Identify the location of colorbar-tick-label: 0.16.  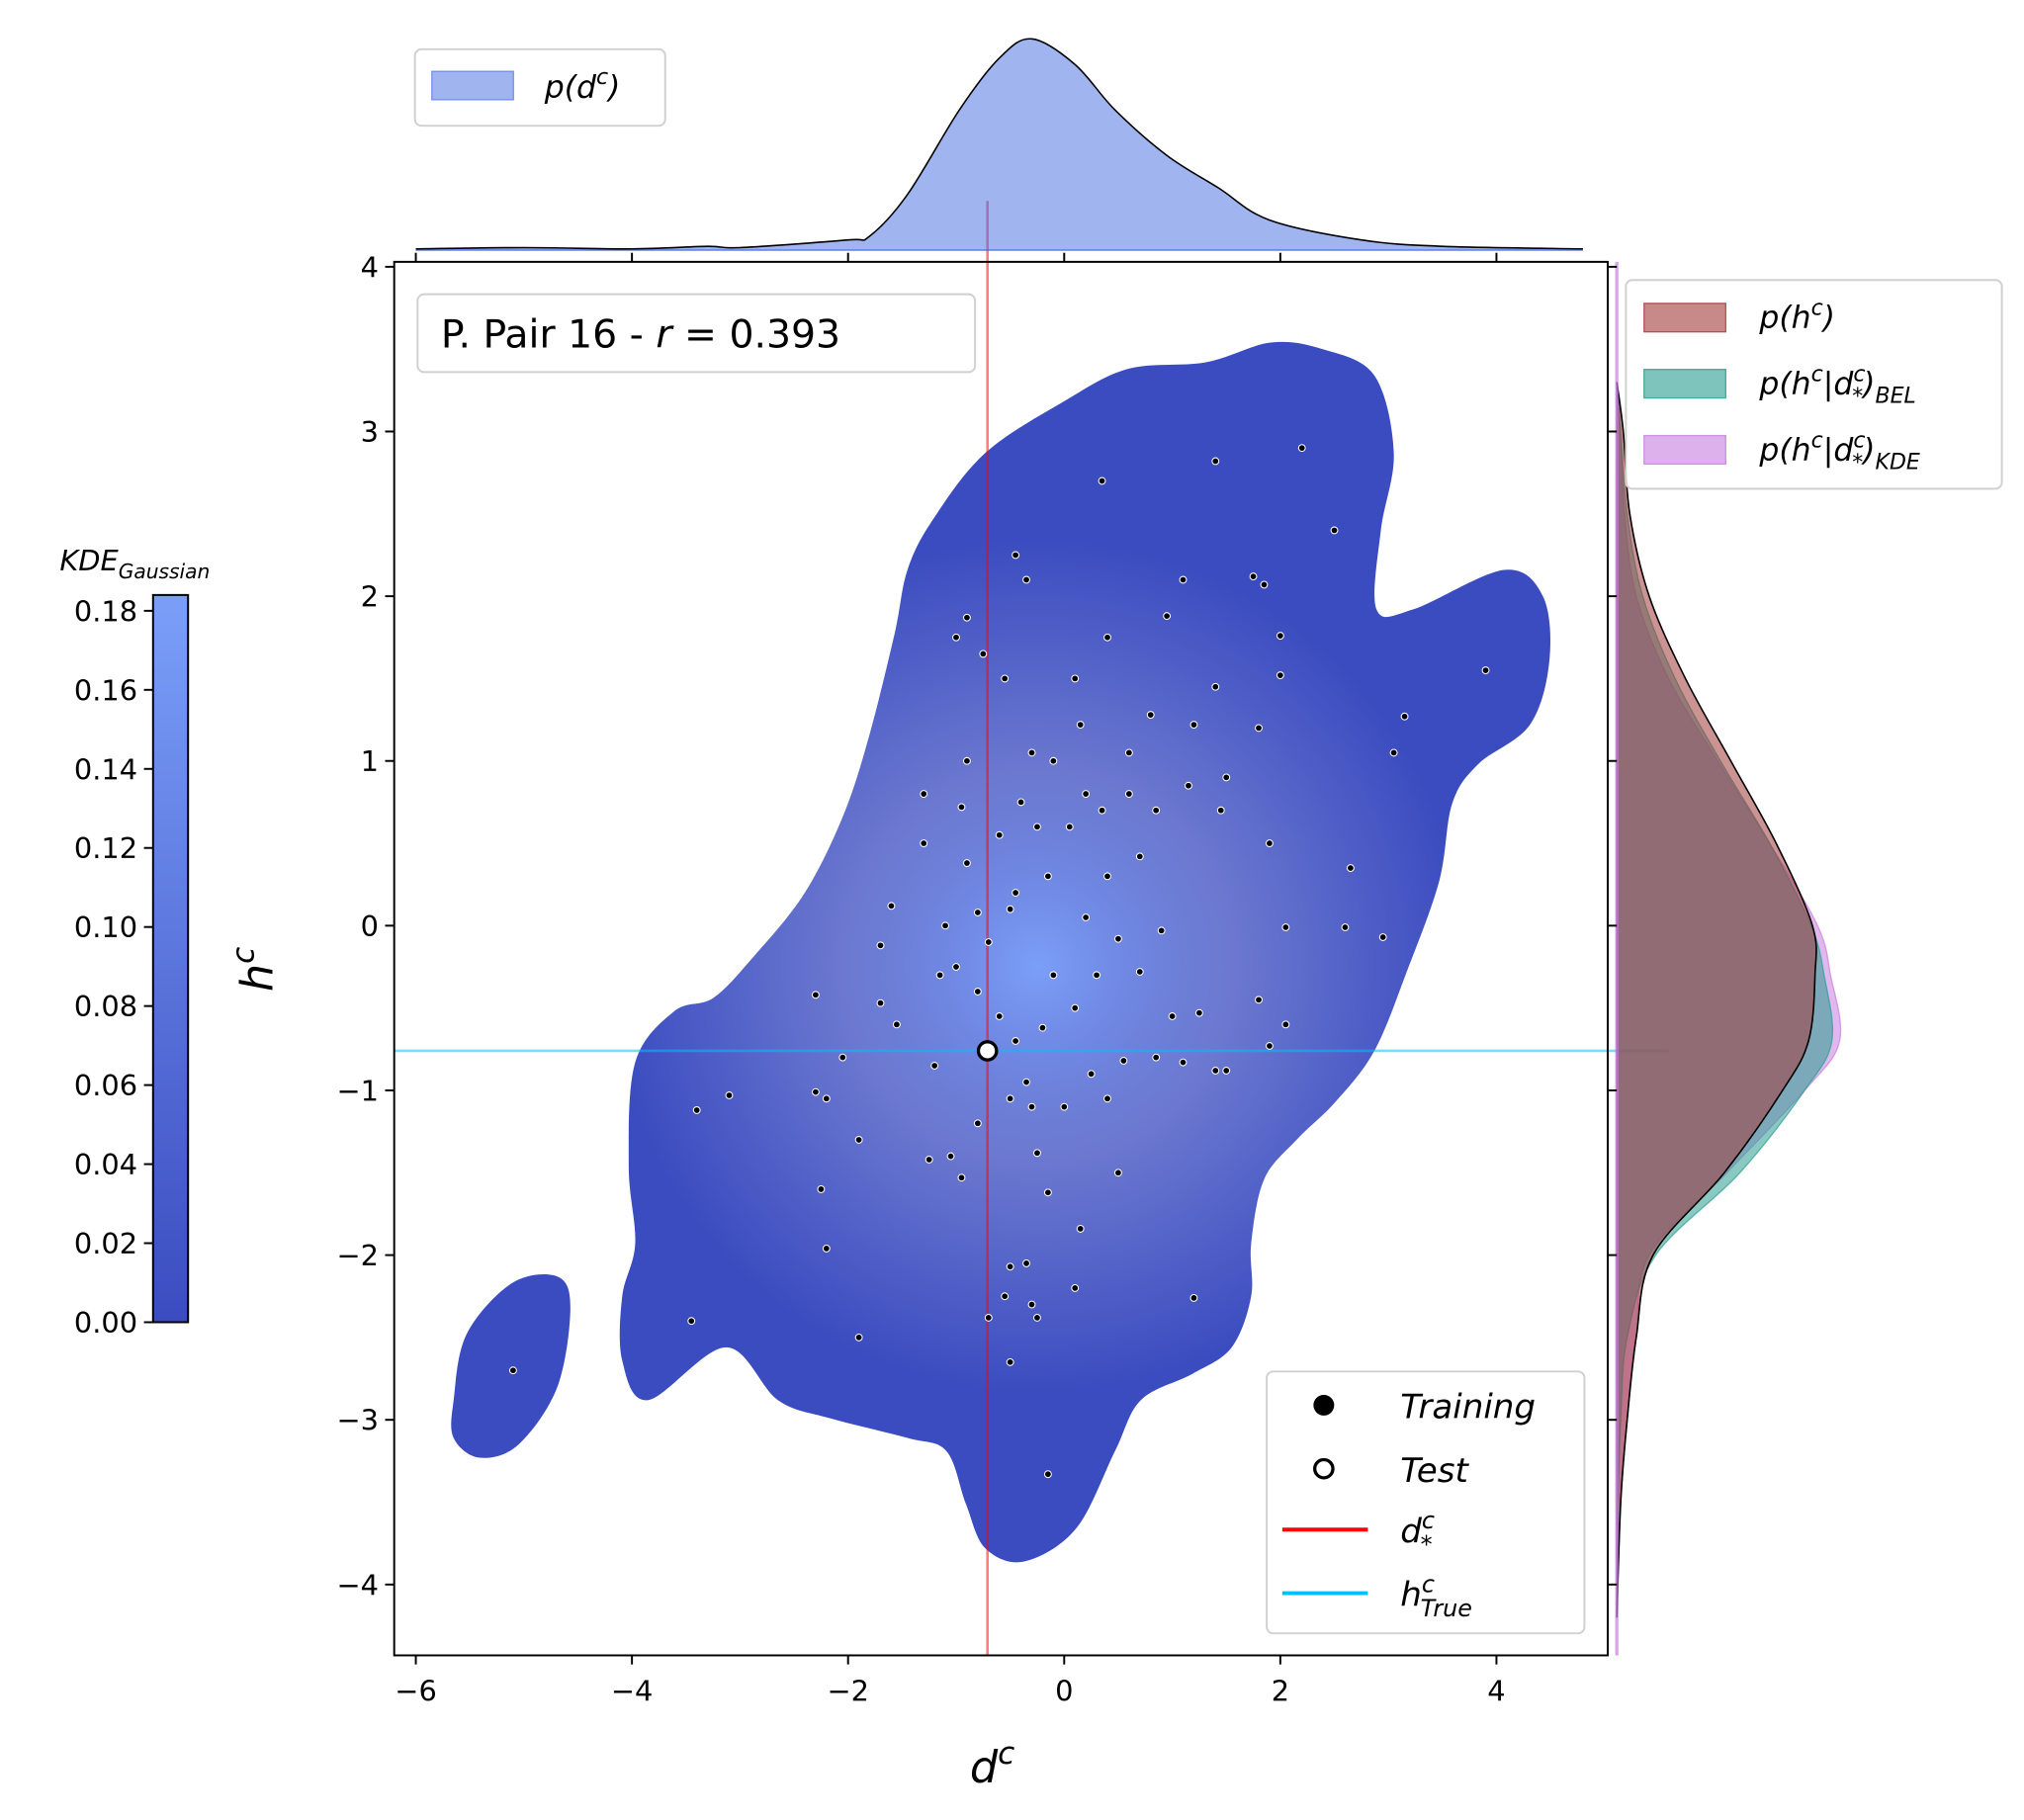
(105, 690).